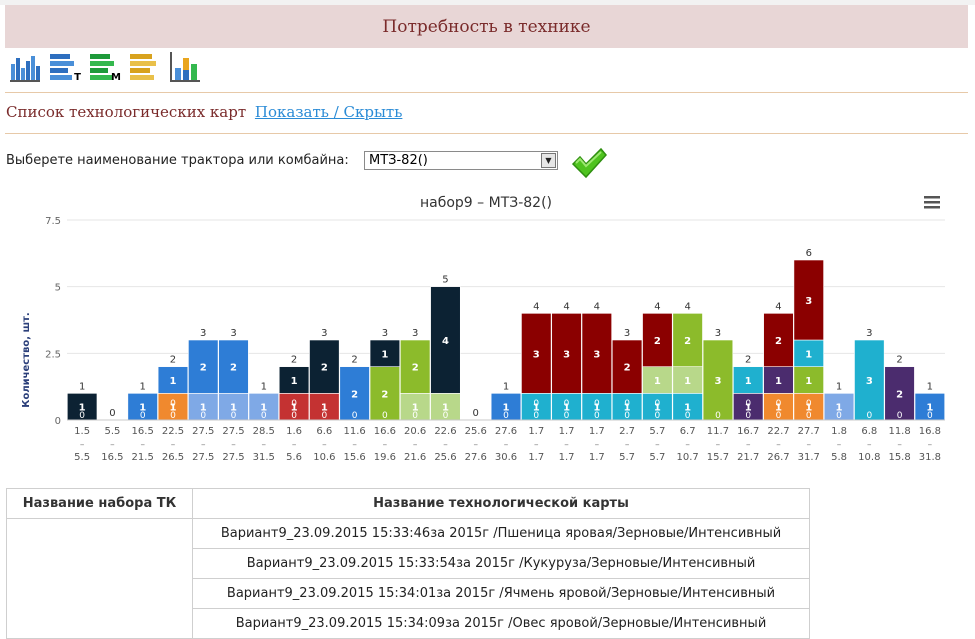 This screenshot has height=639, width=975. Describe the element at coordinates (932, 202) in the screenshot. I see `chart-menu-icon` at that location.